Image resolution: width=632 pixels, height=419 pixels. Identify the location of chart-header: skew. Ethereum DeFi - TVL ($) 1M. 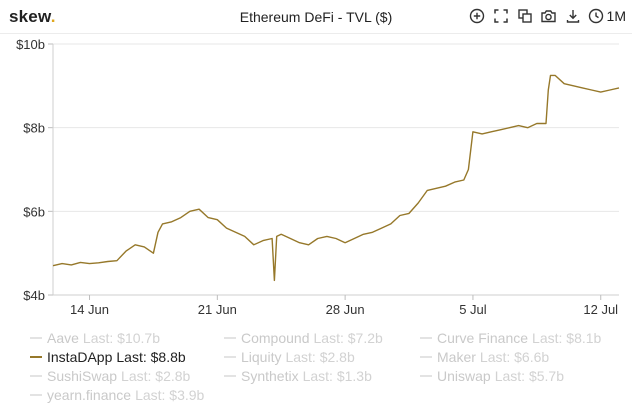
(316, 17).